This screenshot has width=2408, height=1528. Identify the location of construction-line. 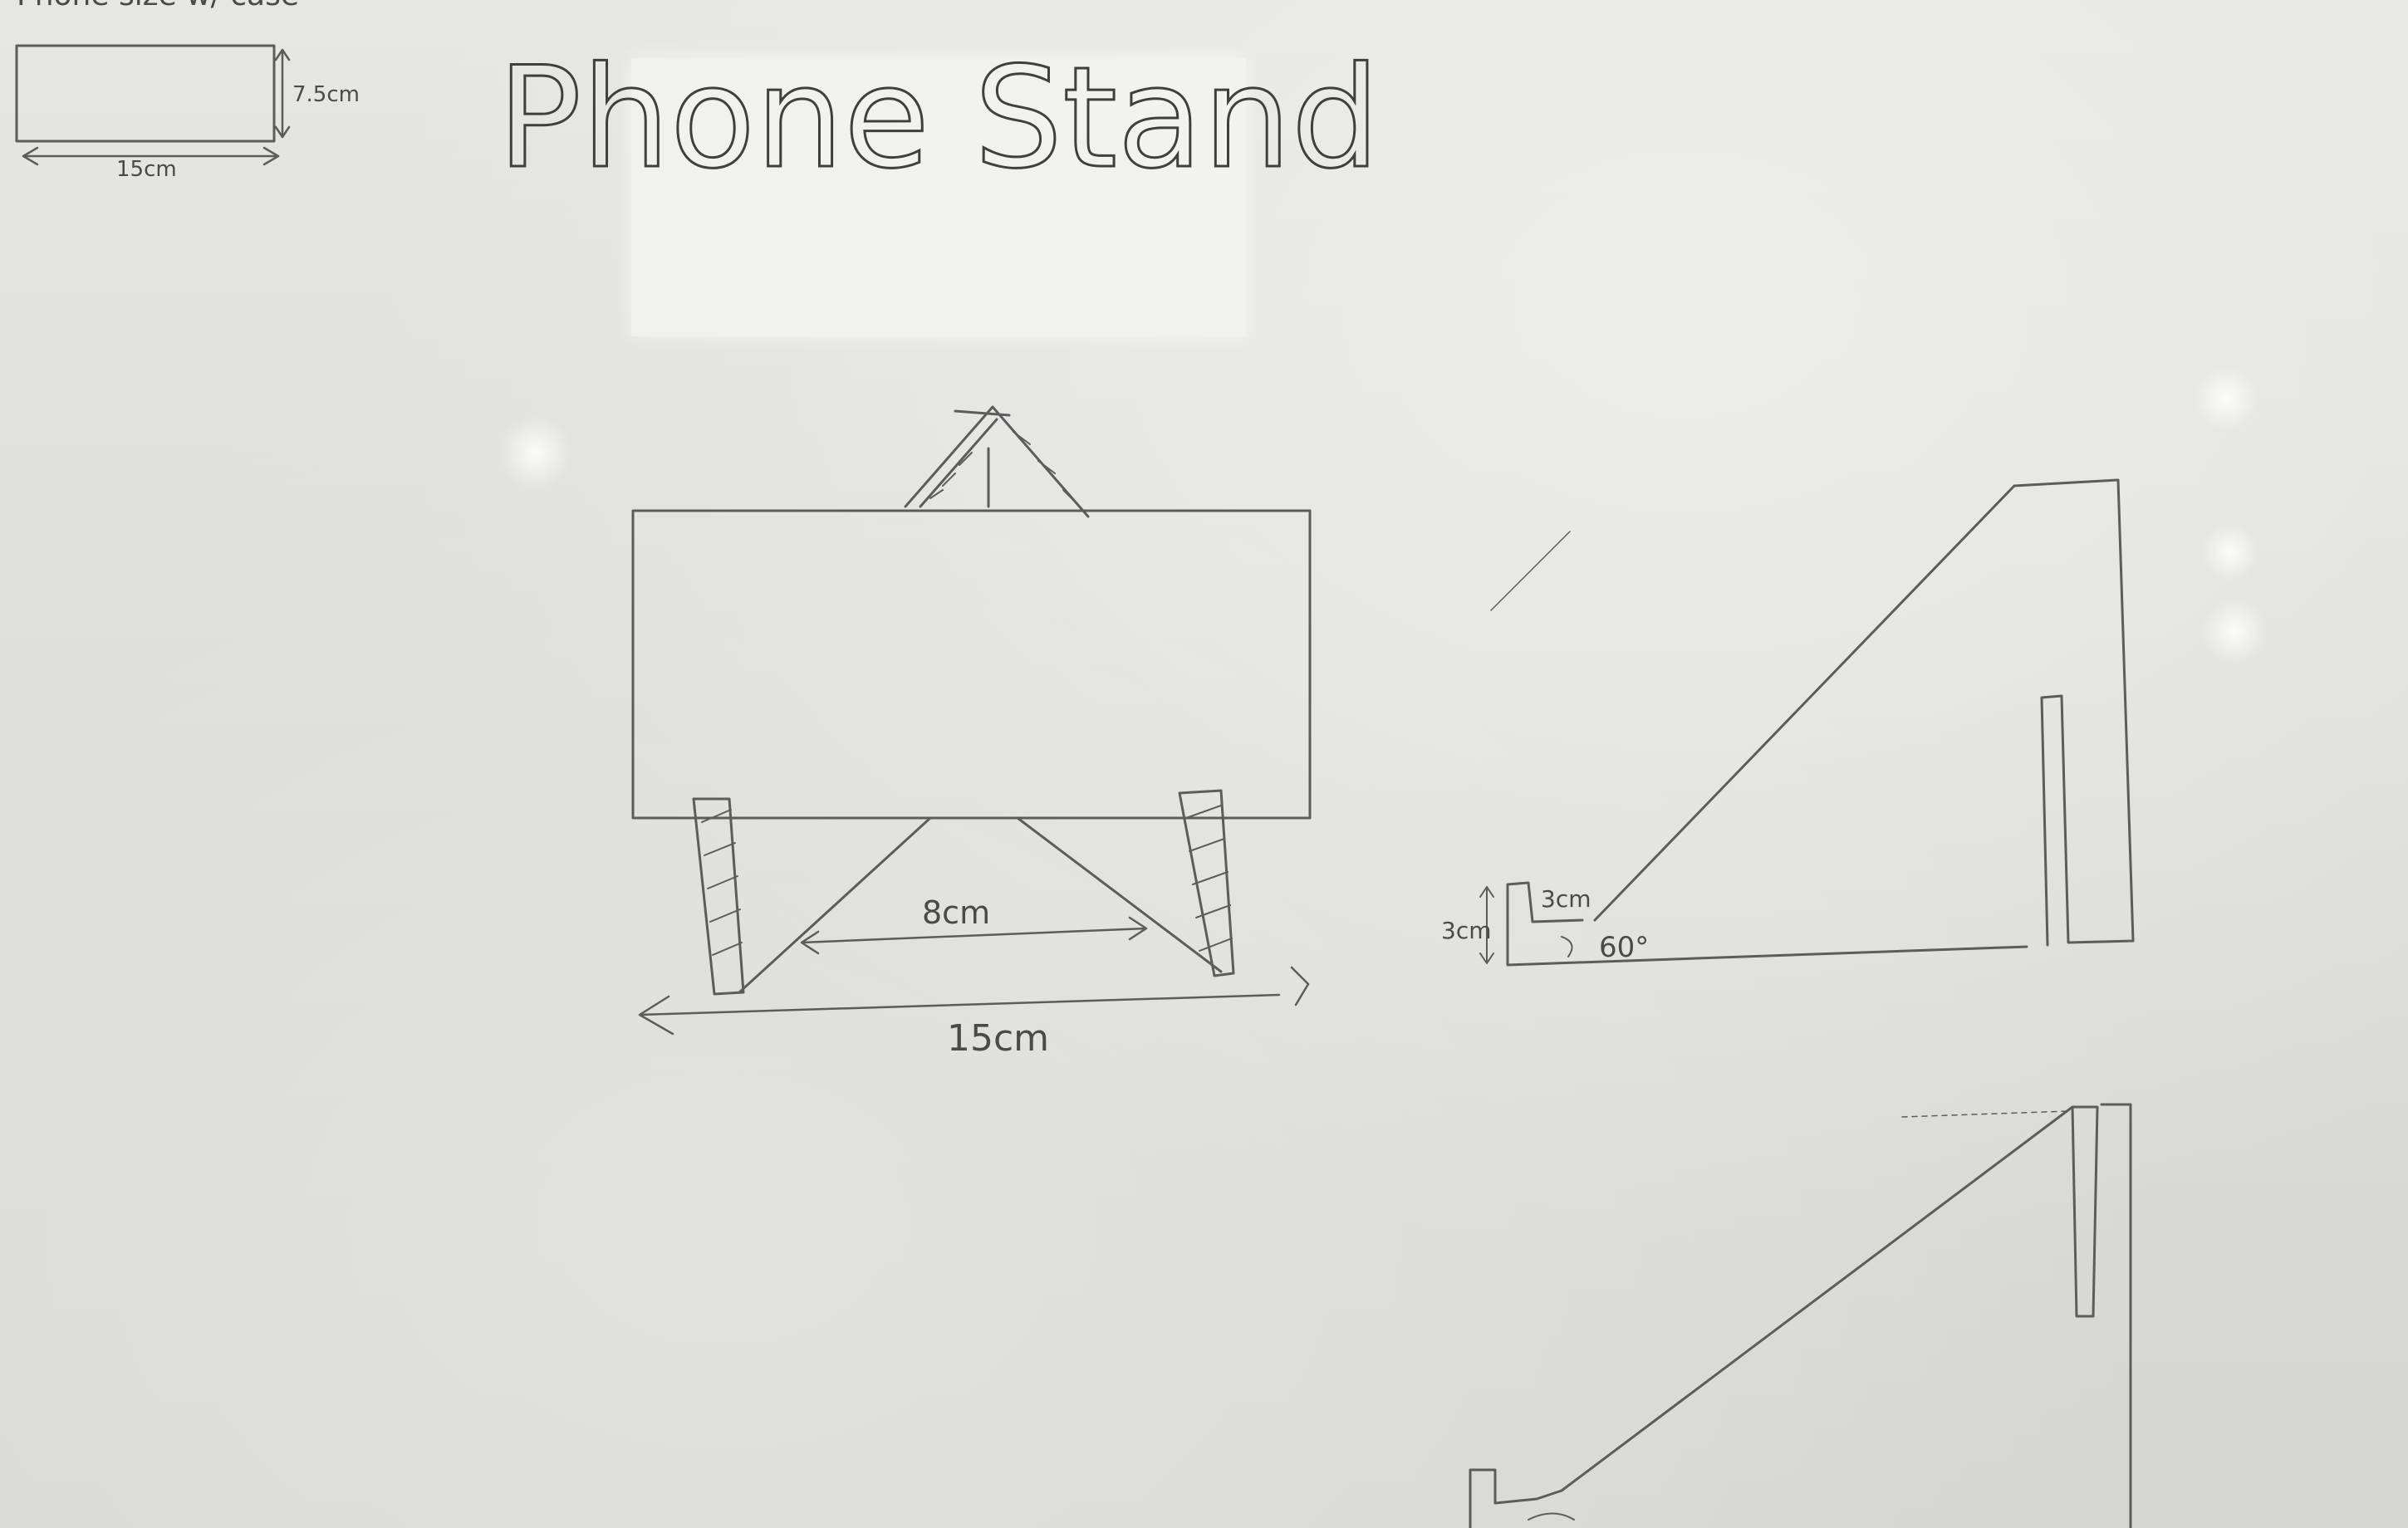
(1985, 1114).